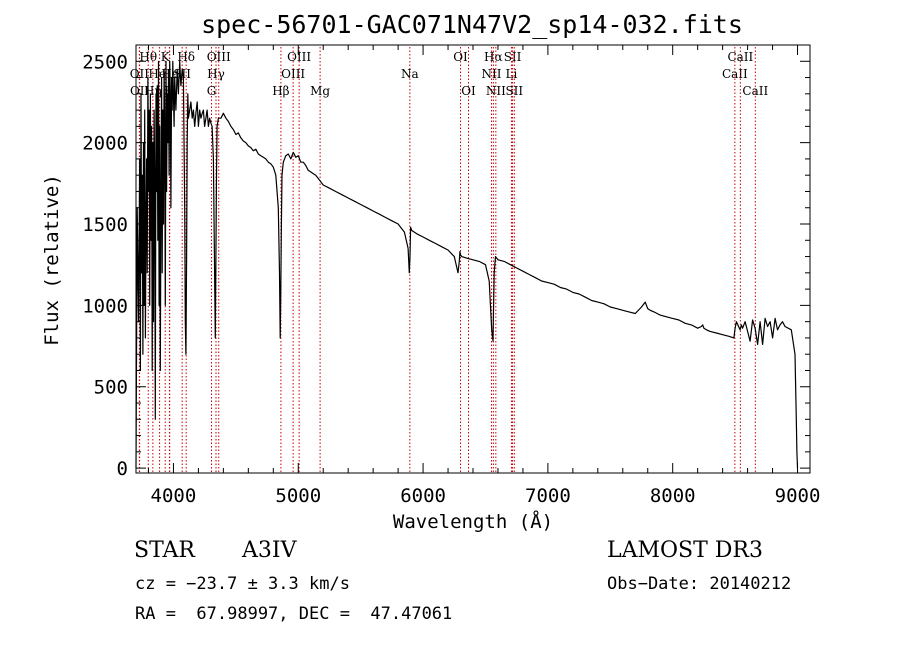 This screenshot has width=900, height=649. Describe the element at coordinates (105, 144) in the screenshot. I see `y-tick-label-4: 2000` at that location.